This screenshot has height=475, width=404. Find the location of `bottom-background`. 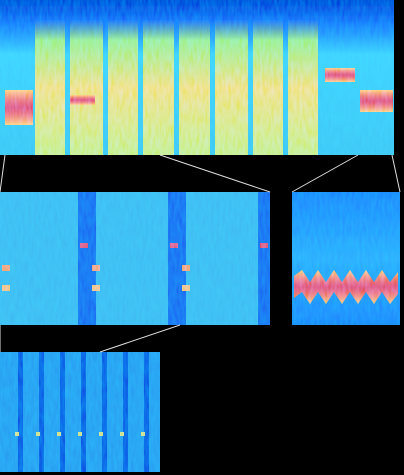

bottom-background is located at coordinates (80, 412).